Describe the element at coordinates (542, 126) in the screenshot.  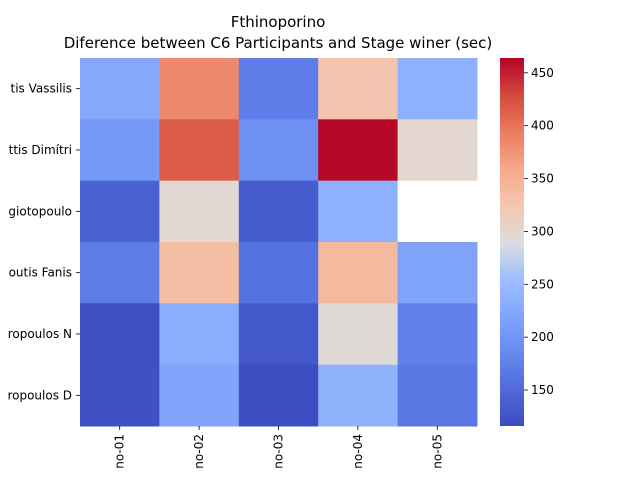
I see `colorbar-tick-label: 400` at that location.